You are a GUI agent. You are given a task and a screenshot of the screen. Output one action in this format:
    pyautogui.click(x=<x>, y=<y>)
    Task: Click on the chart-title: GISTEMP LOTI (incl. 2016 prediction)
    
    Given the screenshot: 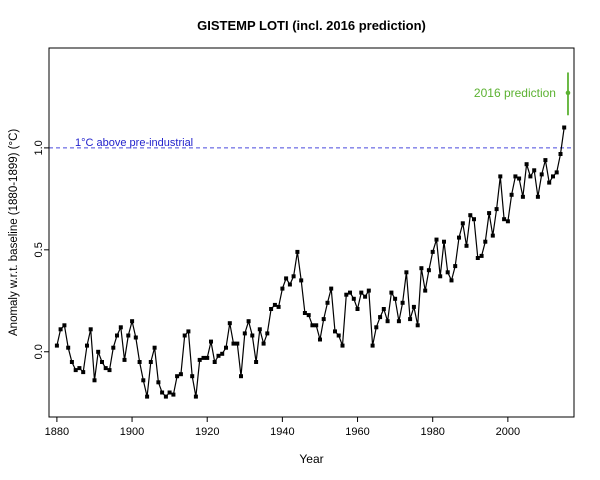 What is the action you would take?
    pyautogui.click(x=311, y=25)
    